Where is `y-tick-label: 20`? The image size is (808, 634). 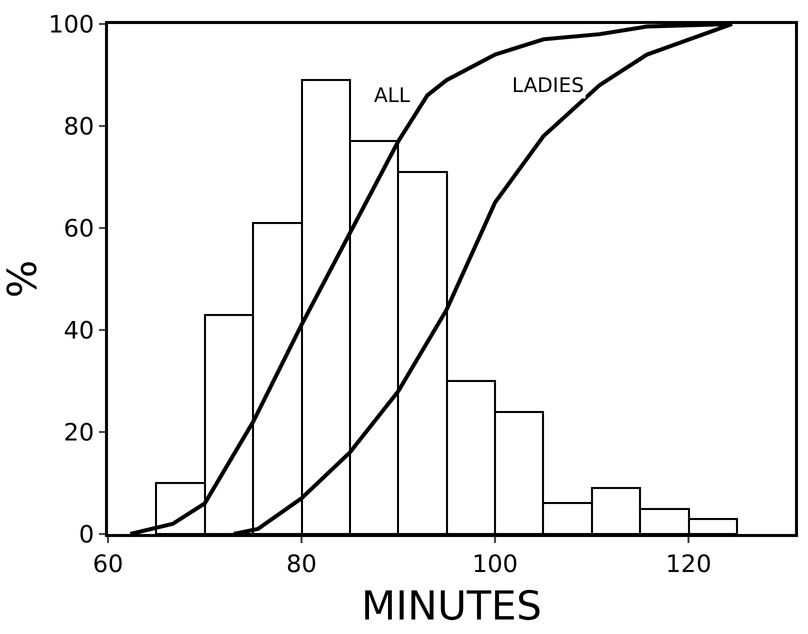
y-tick-label: 20 is located at coordinates (79, 432).